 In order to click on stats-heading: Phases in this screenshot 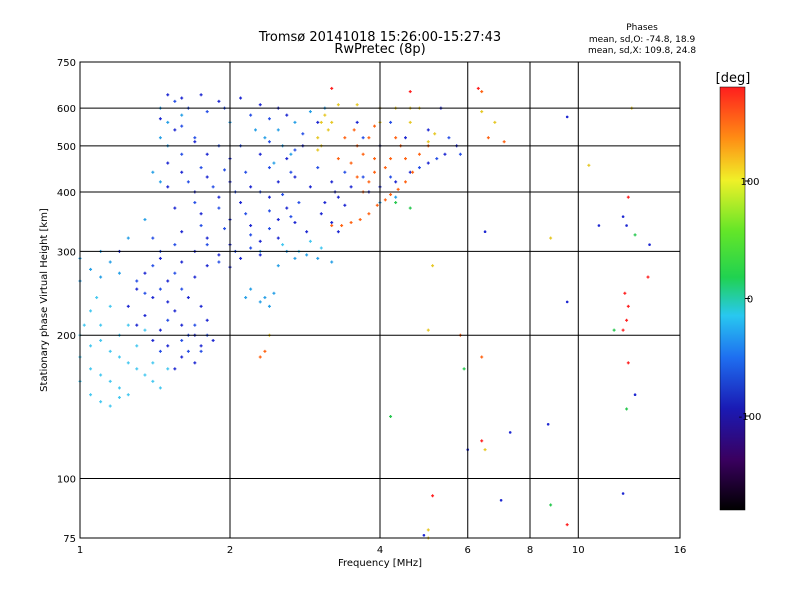, I will do `click(642, 28)`.